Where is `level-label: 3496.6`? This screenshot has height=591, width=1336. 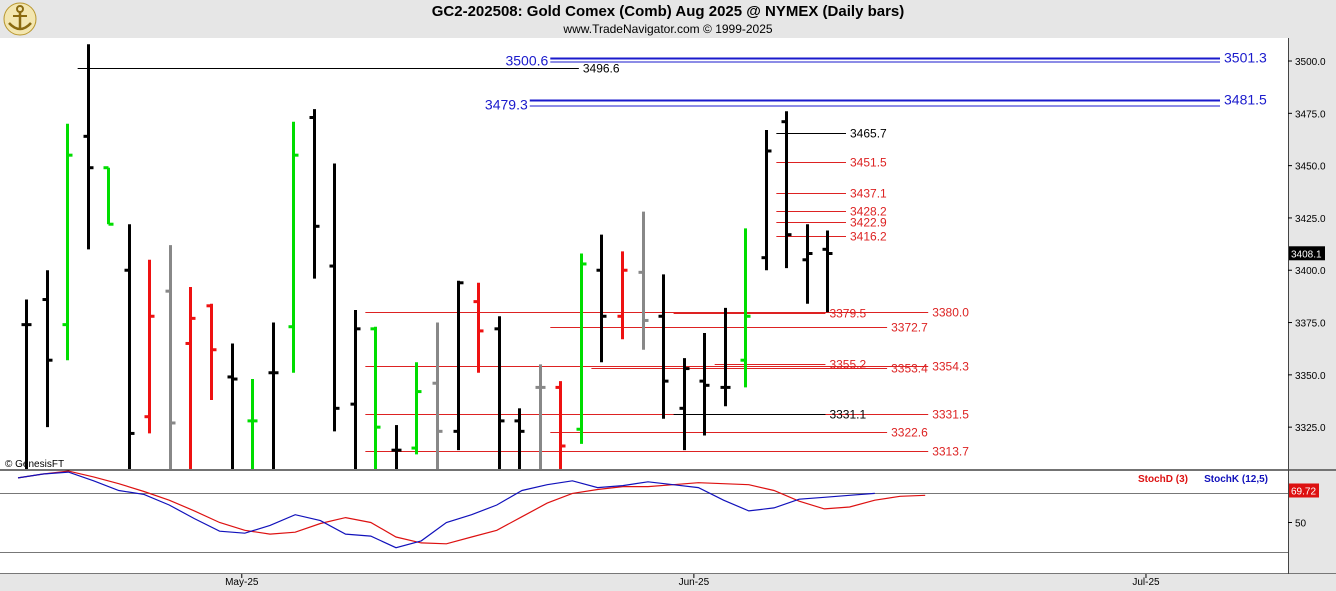 level-label: 3496.6 is located at coordinates (601, 69).